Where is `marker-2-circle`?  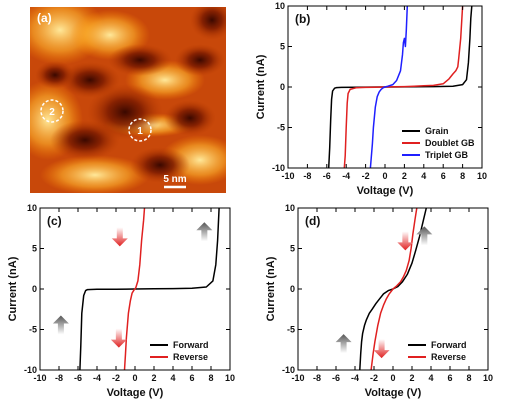
marker-2-circle is located at coordinates (52, 111).